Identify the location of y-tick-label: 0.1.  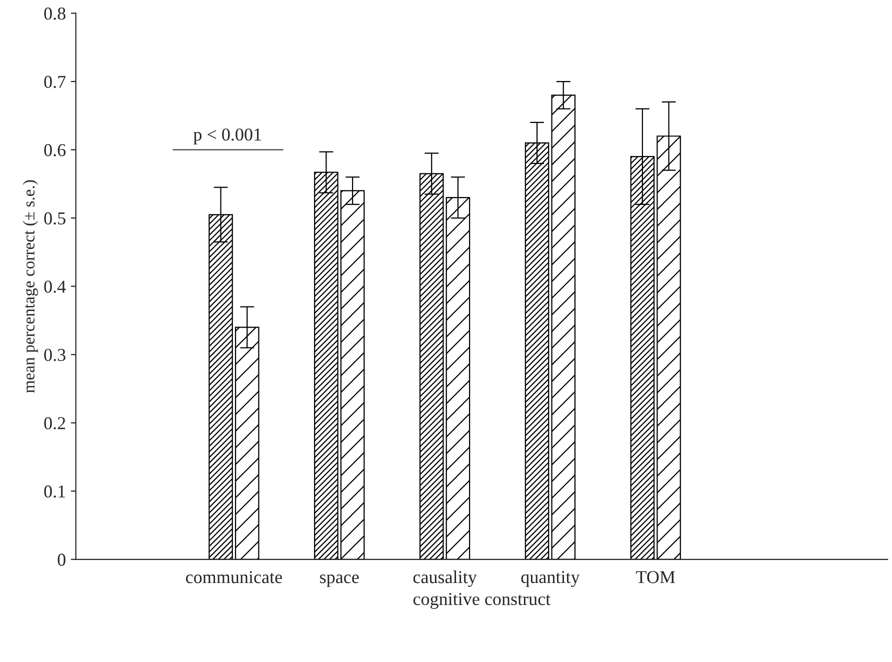
(55, 491).